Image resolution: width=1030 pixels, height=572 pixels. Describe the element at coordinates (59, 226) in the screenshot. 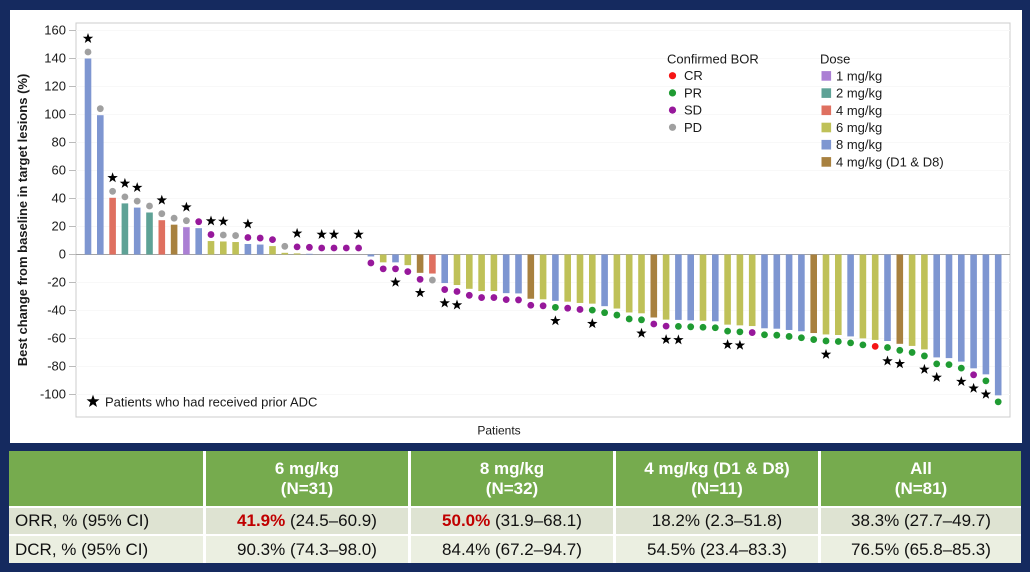

I see `svg-text: 20` at that location.